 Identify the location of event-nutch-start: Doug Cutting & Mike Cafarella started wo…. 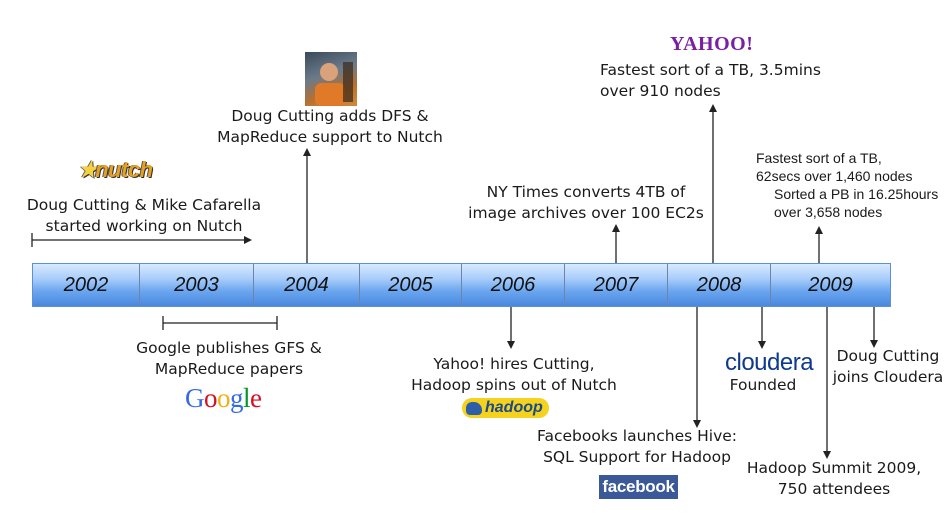
(144, 216).